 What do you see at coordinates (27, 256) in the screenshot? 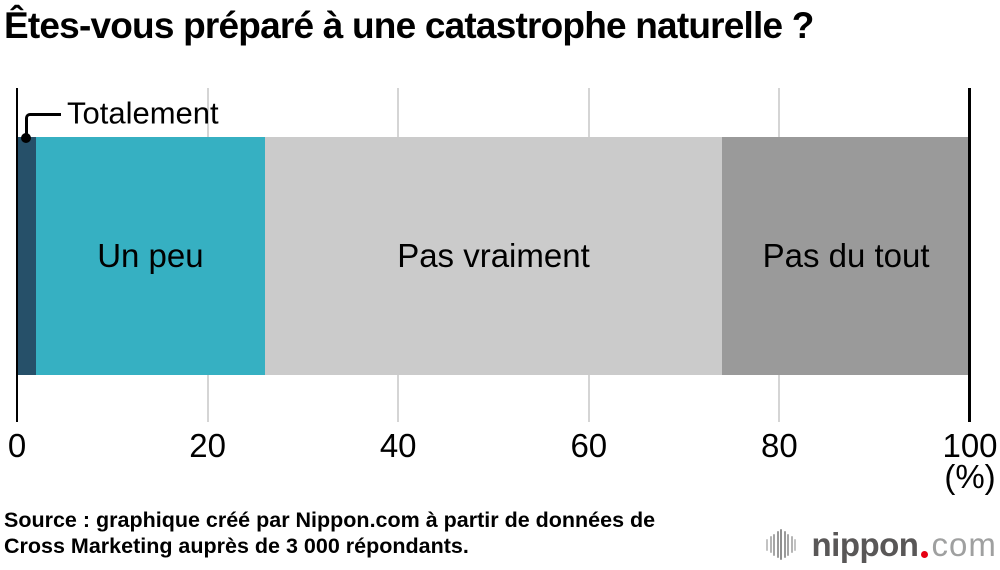
I see `bar-segment-totalement` at bounding box center [27, 256].